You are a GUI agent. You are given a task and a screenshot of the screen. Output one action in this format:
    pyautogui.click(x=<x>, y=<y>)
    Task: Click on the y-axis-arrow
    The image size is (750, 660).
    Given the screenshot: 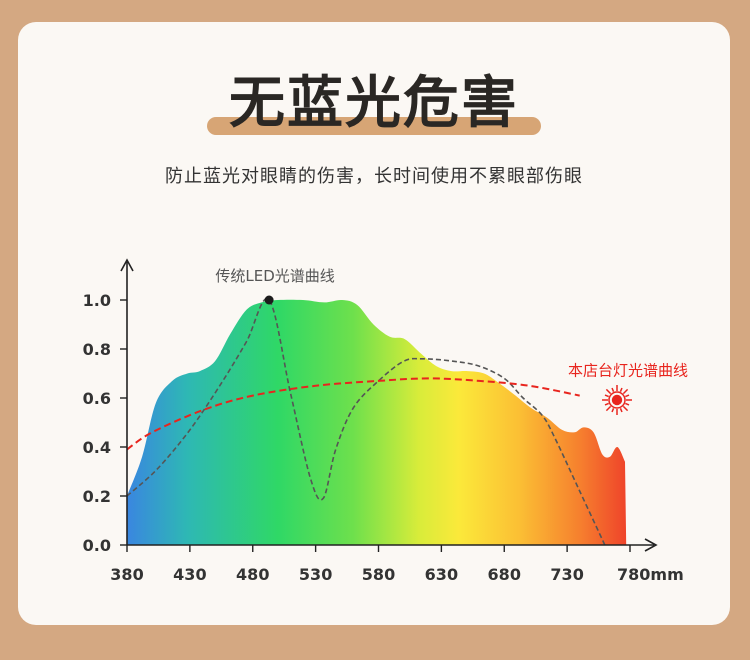 What is the action you would take?
    pyautogui.click(x=127, y=265)
    